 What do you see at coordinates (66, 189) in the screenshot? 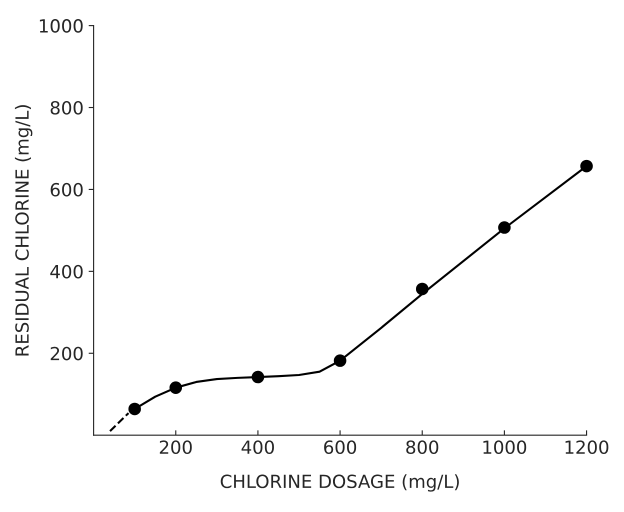
I see `y-tick-label: 600` at bounding box center [66, 189].